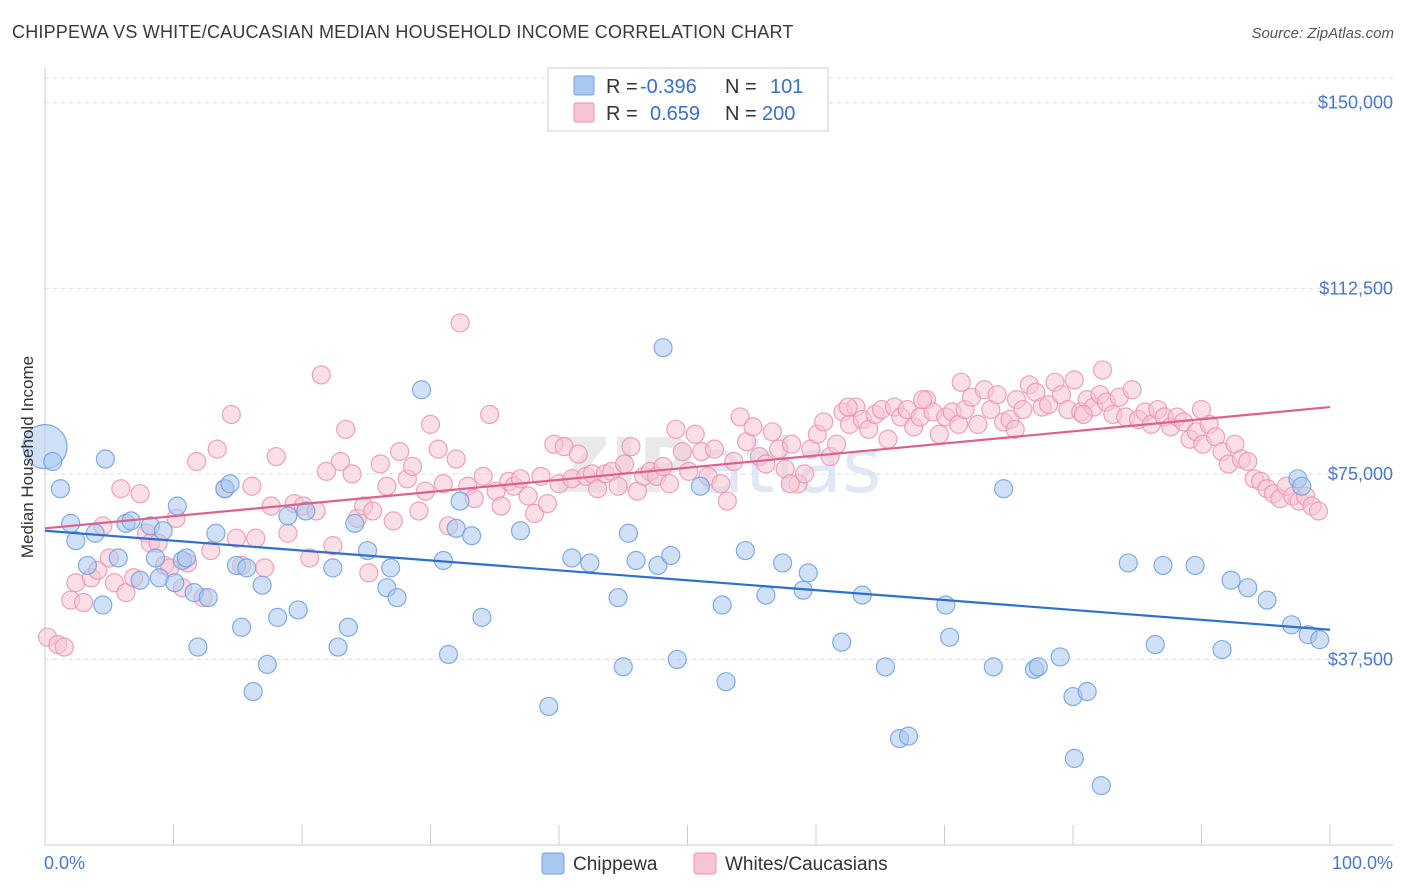  I want to click on bottom-legend-swatch-chippewa, so click(553, 863).